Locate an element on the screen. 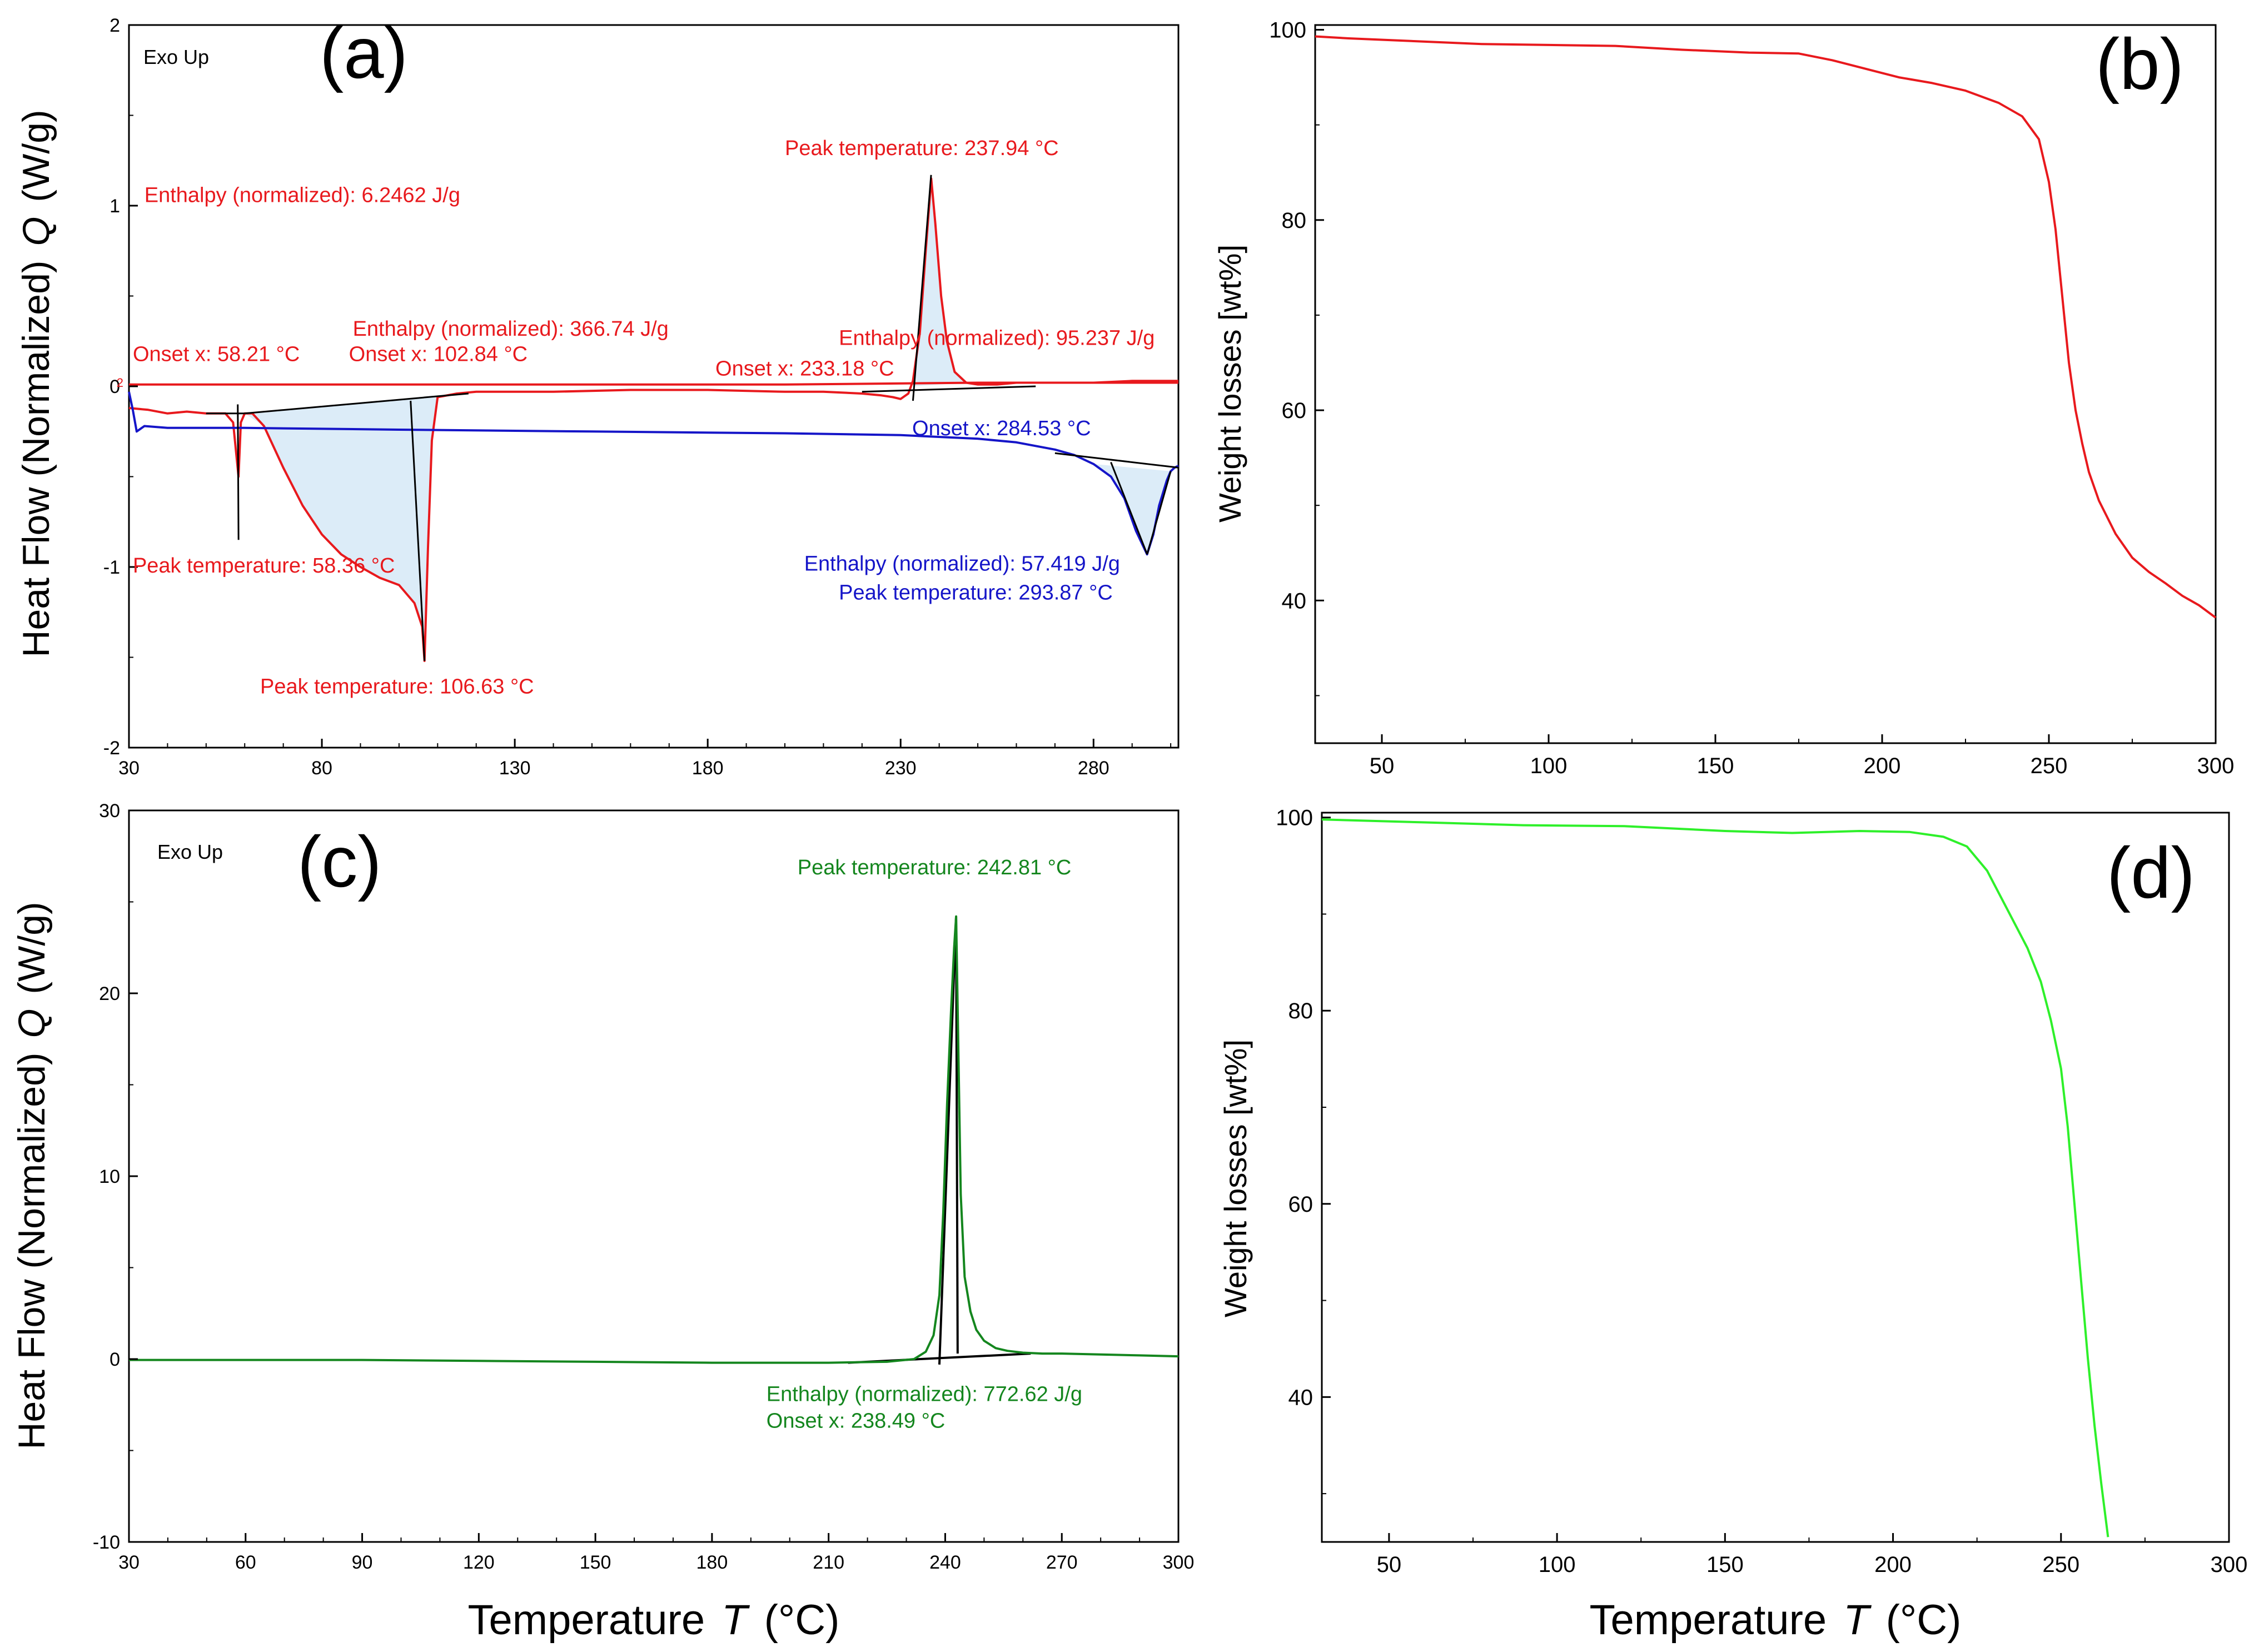 This screenshot has height=1652, width=2249. x-tick-label: 230 is located at coordinates (901, 768).